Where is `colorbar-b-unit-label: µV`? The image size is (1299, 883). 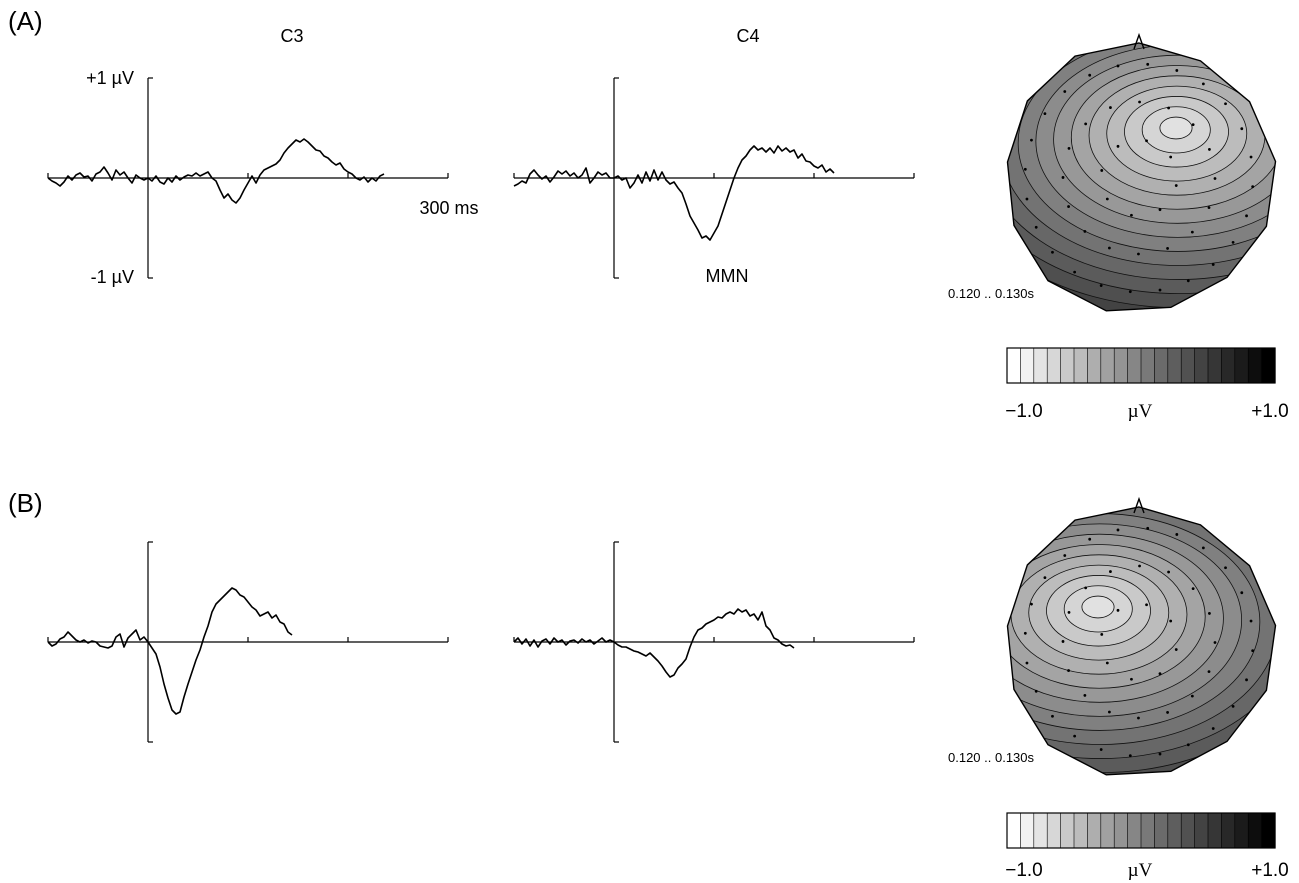
colorbar-b-unit-label: µV is located at coordinates (1140, 870).